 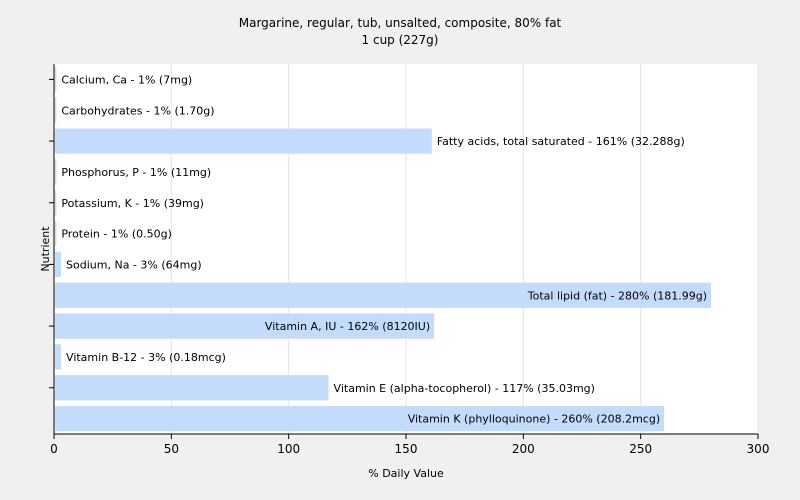 What do you see at coordinates (136, 172) in the screenshot?
I see `bar-label: Phosphorus, P - 1% (11mg)` at bounding box center [136, 172].